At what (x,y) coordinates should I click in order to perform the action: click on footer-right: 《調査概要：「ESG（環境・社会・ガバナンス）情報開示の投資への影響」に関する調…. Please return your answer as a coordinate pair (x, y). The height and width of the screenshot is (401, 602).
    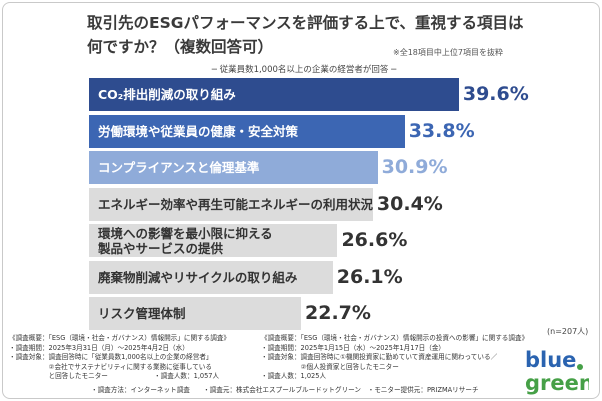
    Looking at the image, I should click on (394, 358).